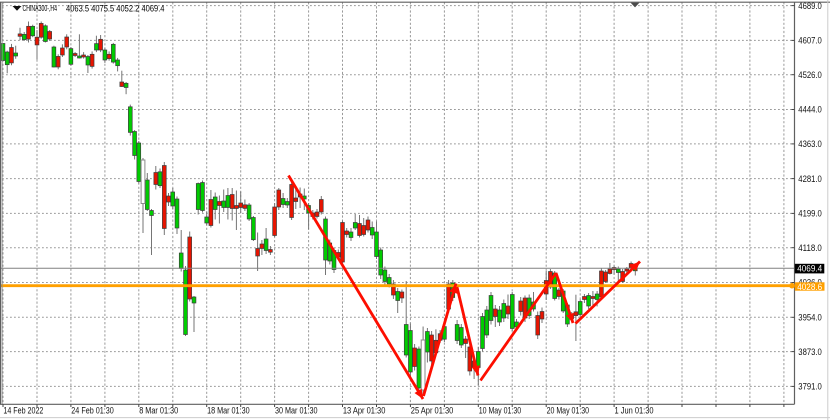 This screenshot has height=420, width=830. Describe the element at coordinates (296, 411) in the screenshot. I see `svg-text: 30 Mar 01:30` at that location.